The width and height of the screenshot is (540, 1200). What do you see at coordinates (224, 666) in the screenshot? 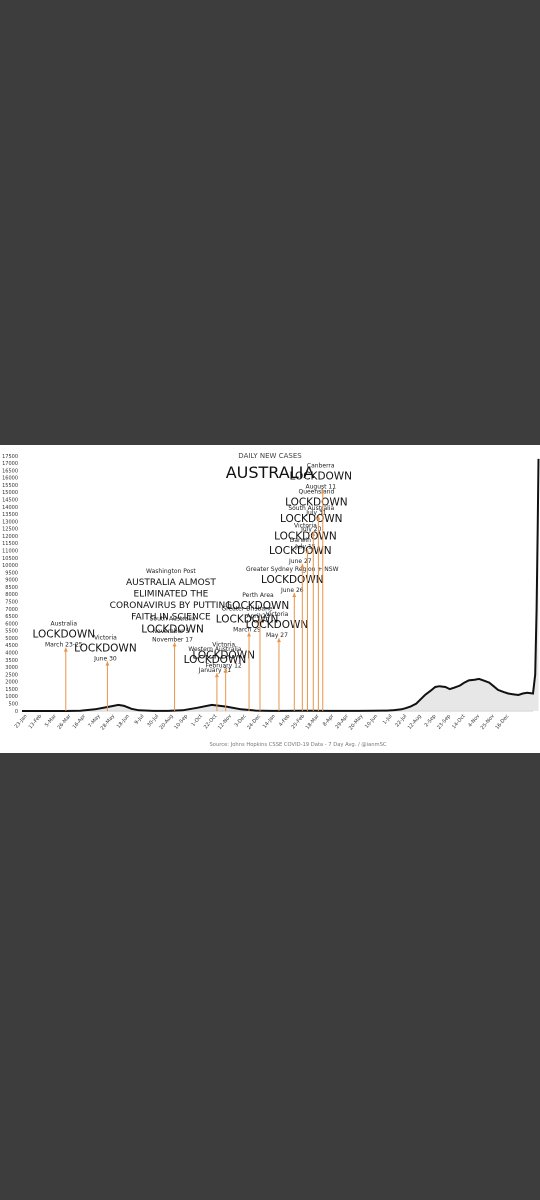
I see `annotation-date: February 12` at bounding box center [224, 666].